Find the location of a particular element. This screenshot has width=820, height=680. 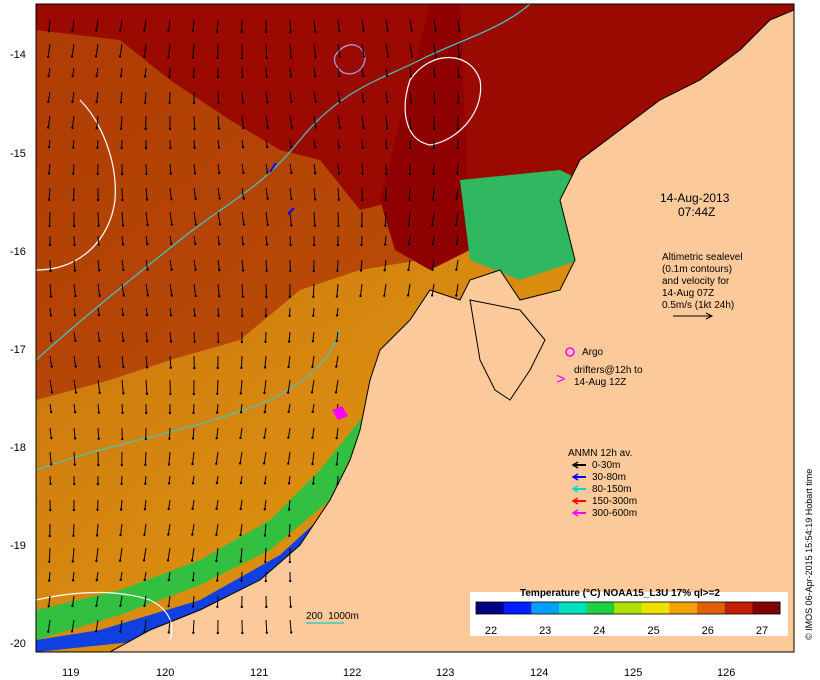

lon-axis: 119 120 121 122 123 124 125 126 is located at coordinates (398, 673).